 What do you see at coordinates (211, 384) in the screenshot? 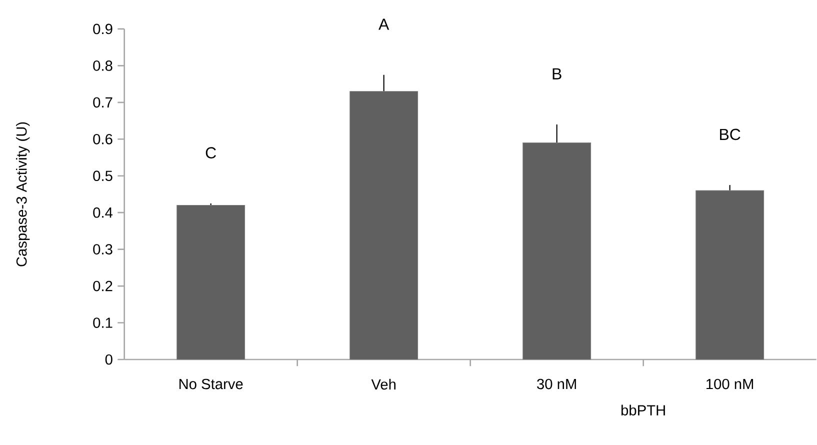
I see `x-tick-label: No Starve` at bounding box center [211, 384].